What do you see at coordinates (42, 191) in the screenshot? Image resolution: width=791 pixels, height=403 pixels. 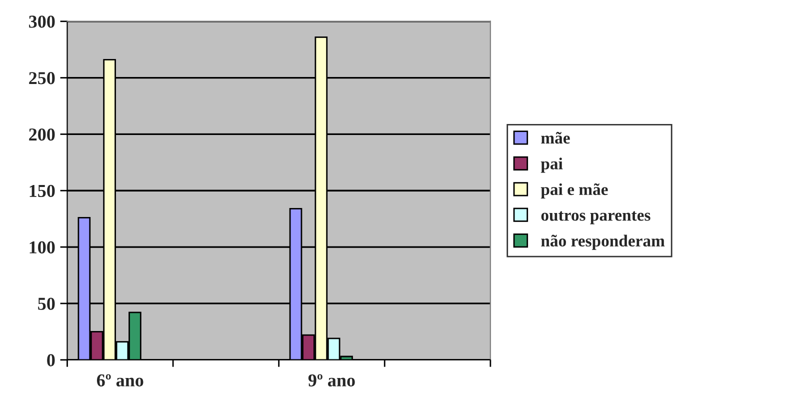 I see `y-tick-label: 150` at bounding box center [42, 191].